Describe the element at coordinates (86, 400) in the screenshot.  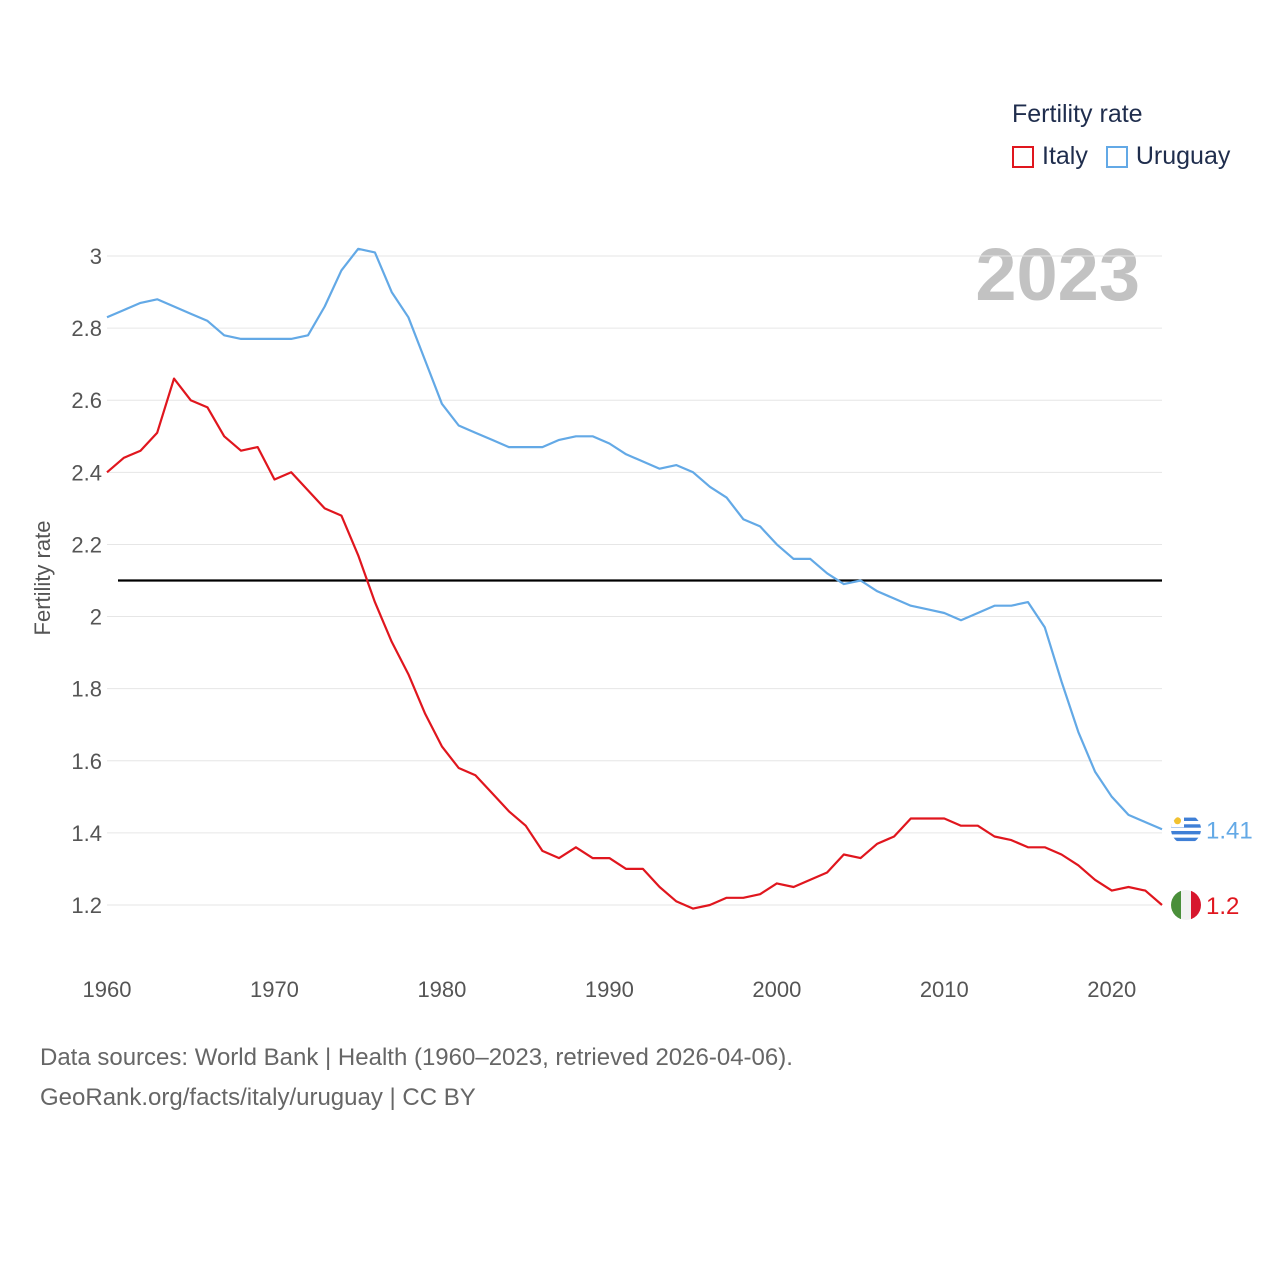
I see `y-tick-label: 2.6` at that location.